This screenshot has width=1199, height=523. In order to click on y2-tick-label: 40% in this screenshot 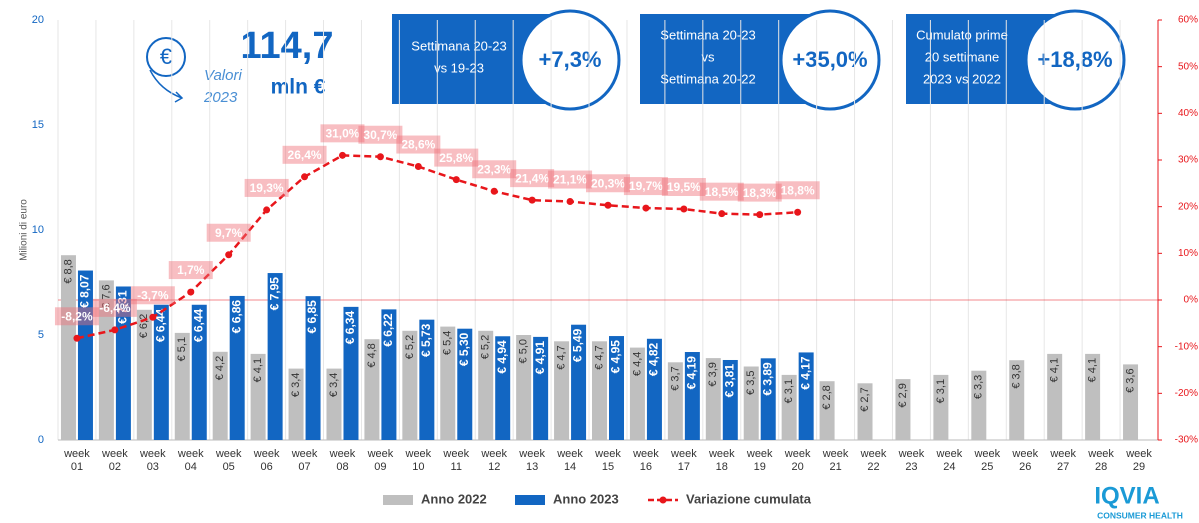, I will do `click(1188, 113)`.